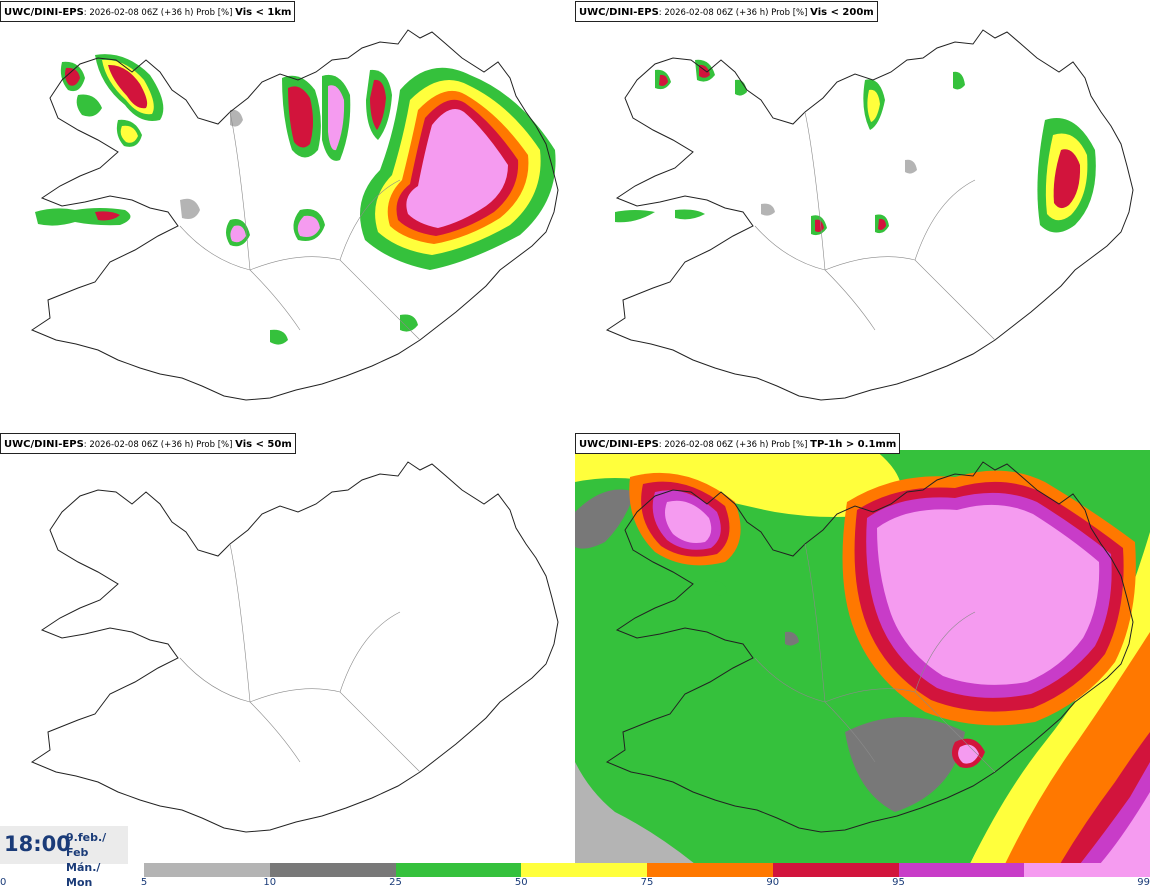 This screenshot has width=1150, height=891. I want to click on valid-date-line1: 9.feb./ Feb, so click(86, 845).